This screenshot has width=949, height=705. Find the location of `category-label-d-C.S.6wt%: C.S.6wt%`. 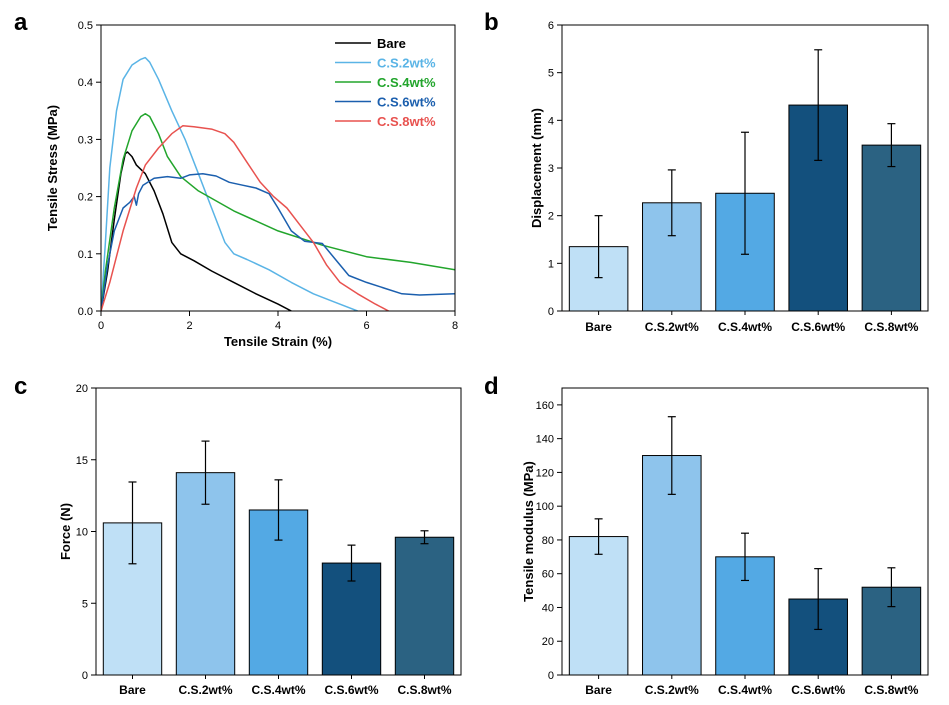

category-label-d-C.S.6wt%: C.S.6wt% is located at coordinates (818, 690).